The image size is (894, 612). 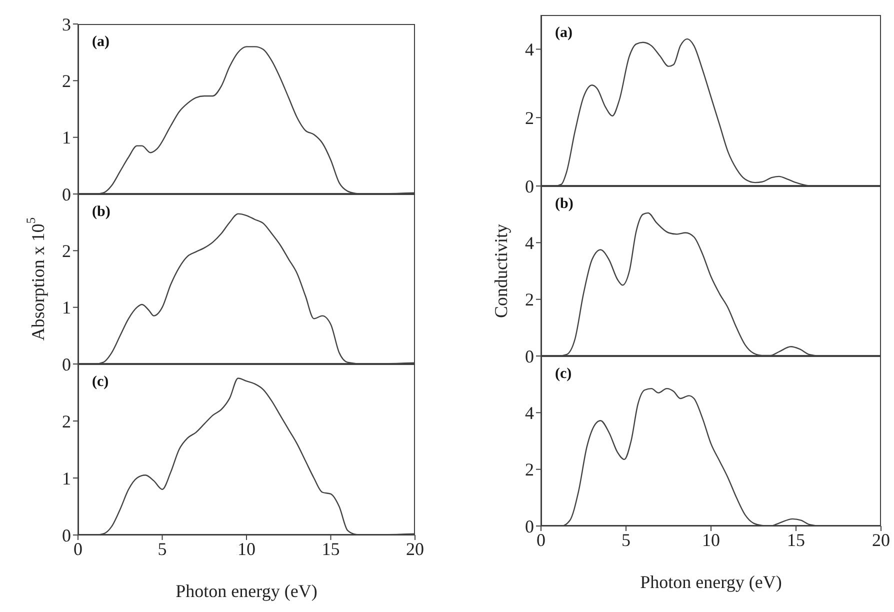 I want to click on y-tick-label: 3, so click(x=66, y=24).